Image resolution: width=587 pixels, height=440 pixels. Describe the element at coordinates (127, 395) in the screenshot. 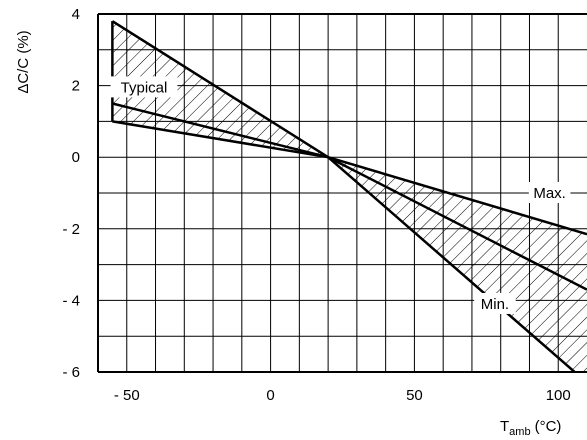

I see `x-tick-label: - 50` at that location.